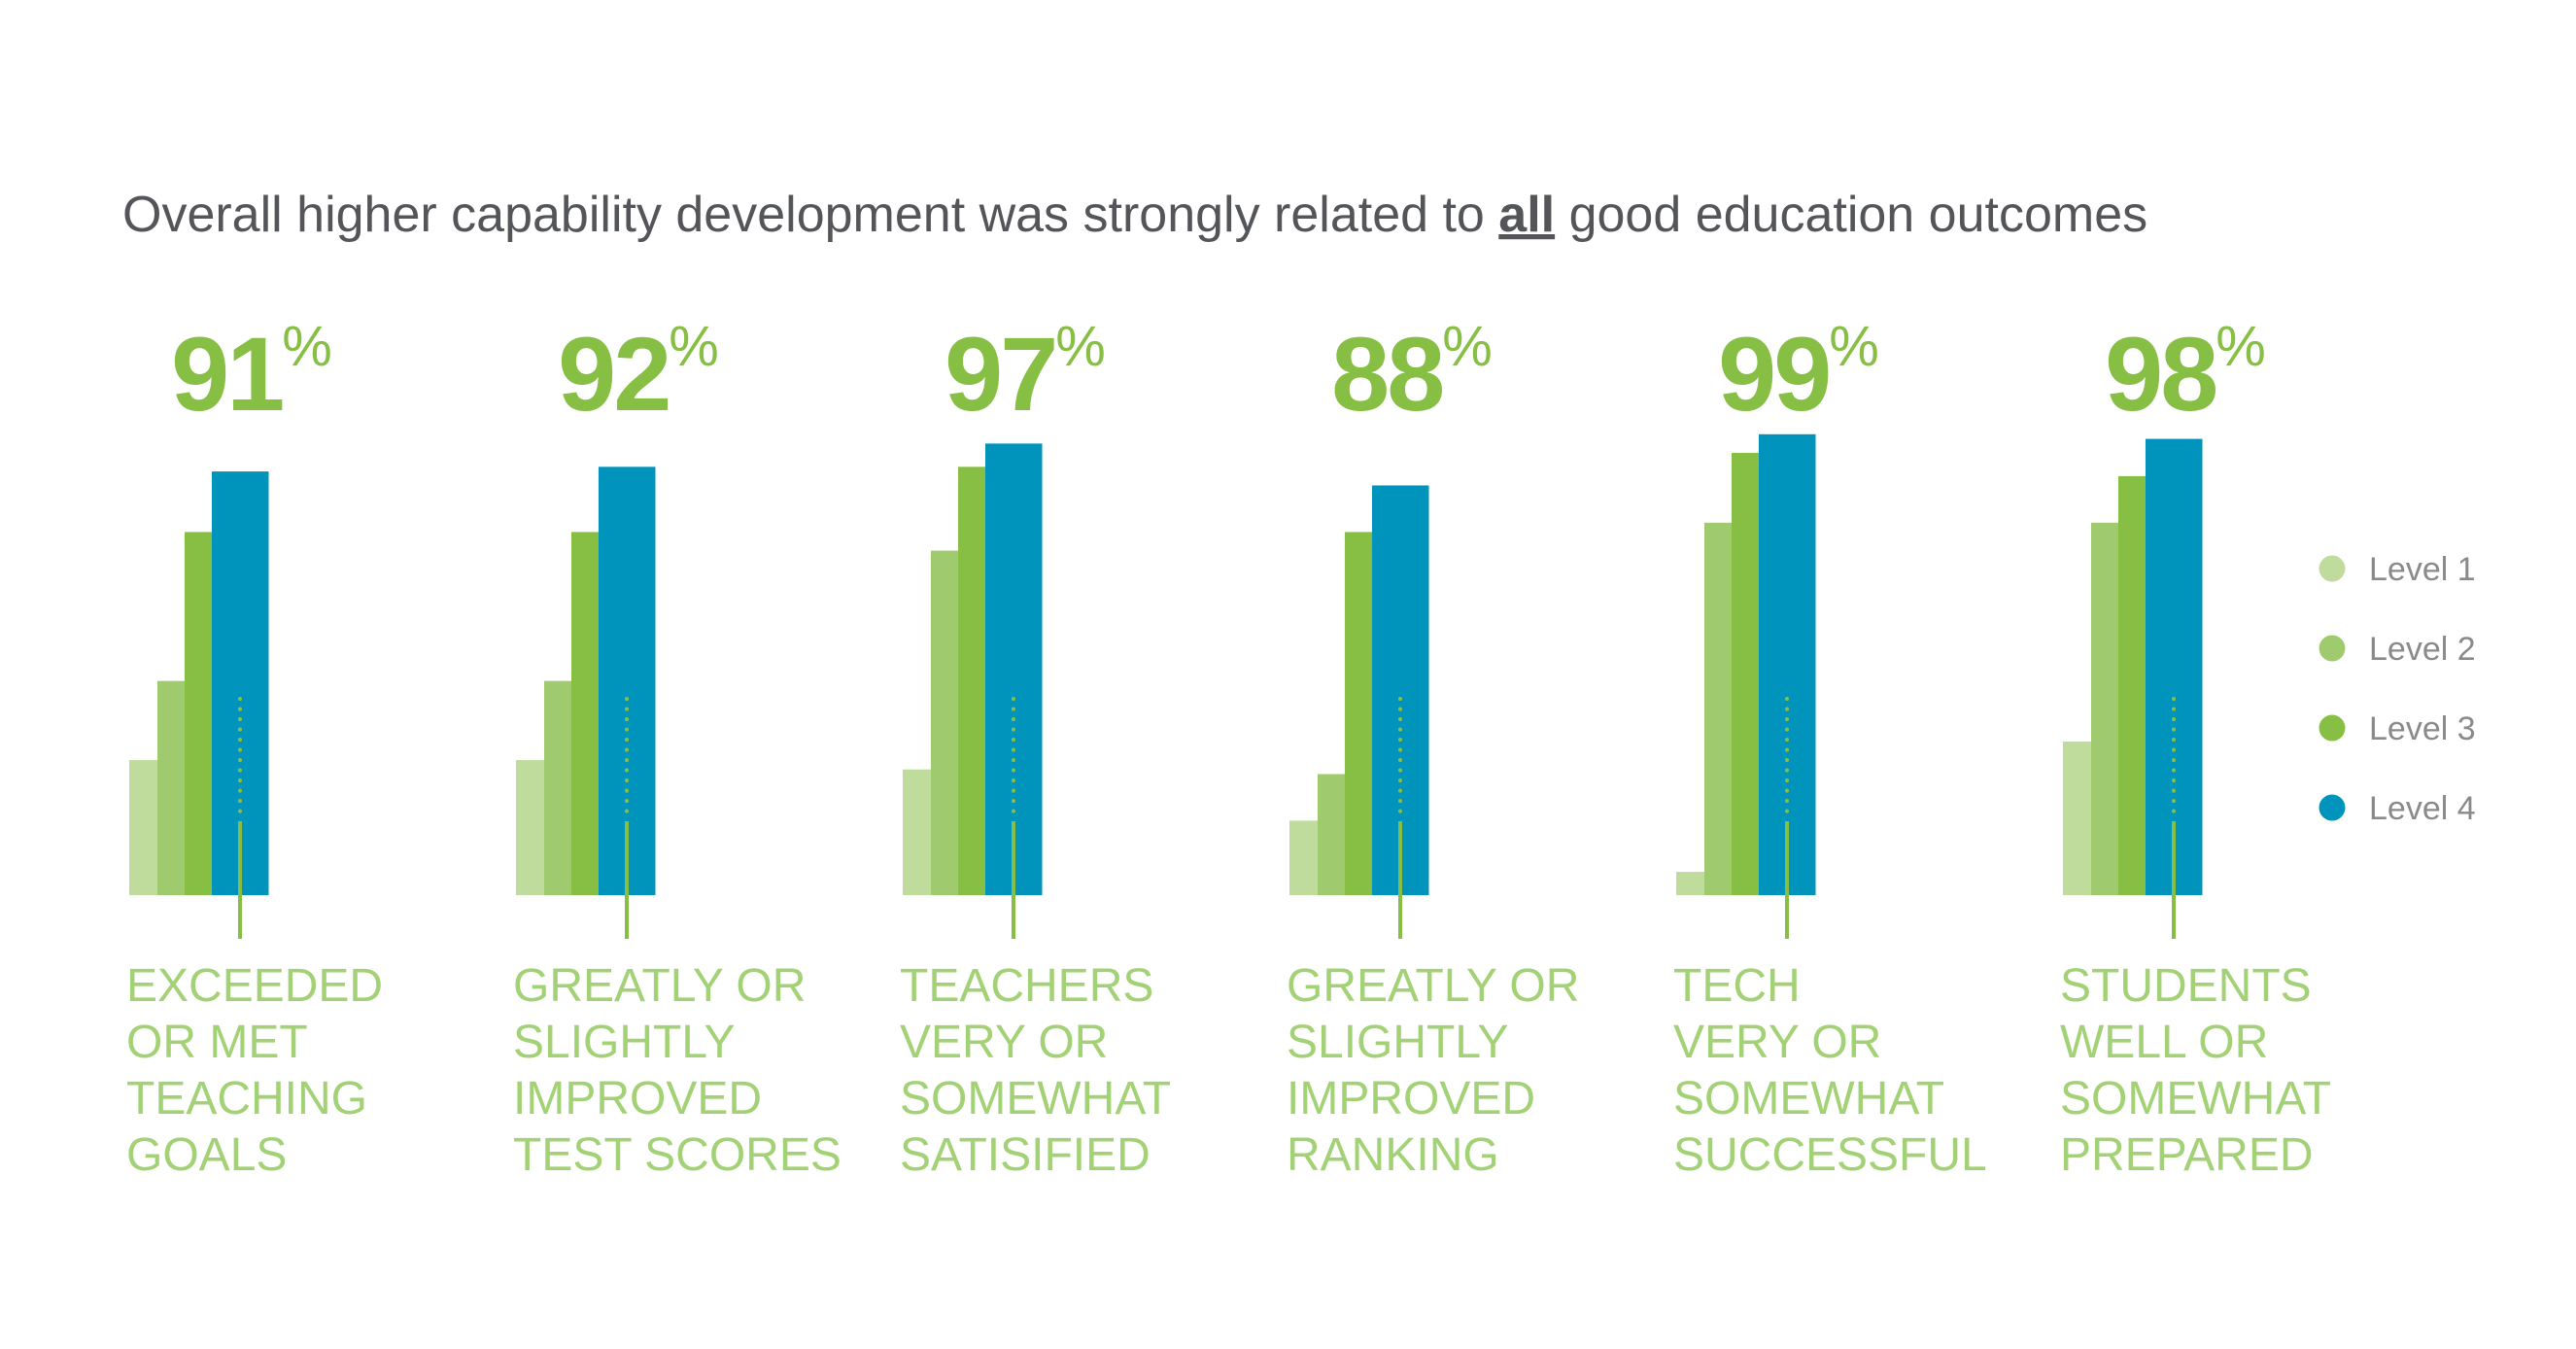 Image resolution: width=2576 pixels, height=1349 pixels. I want to click on category-label-line: RANKING, so click(1393, 1155).